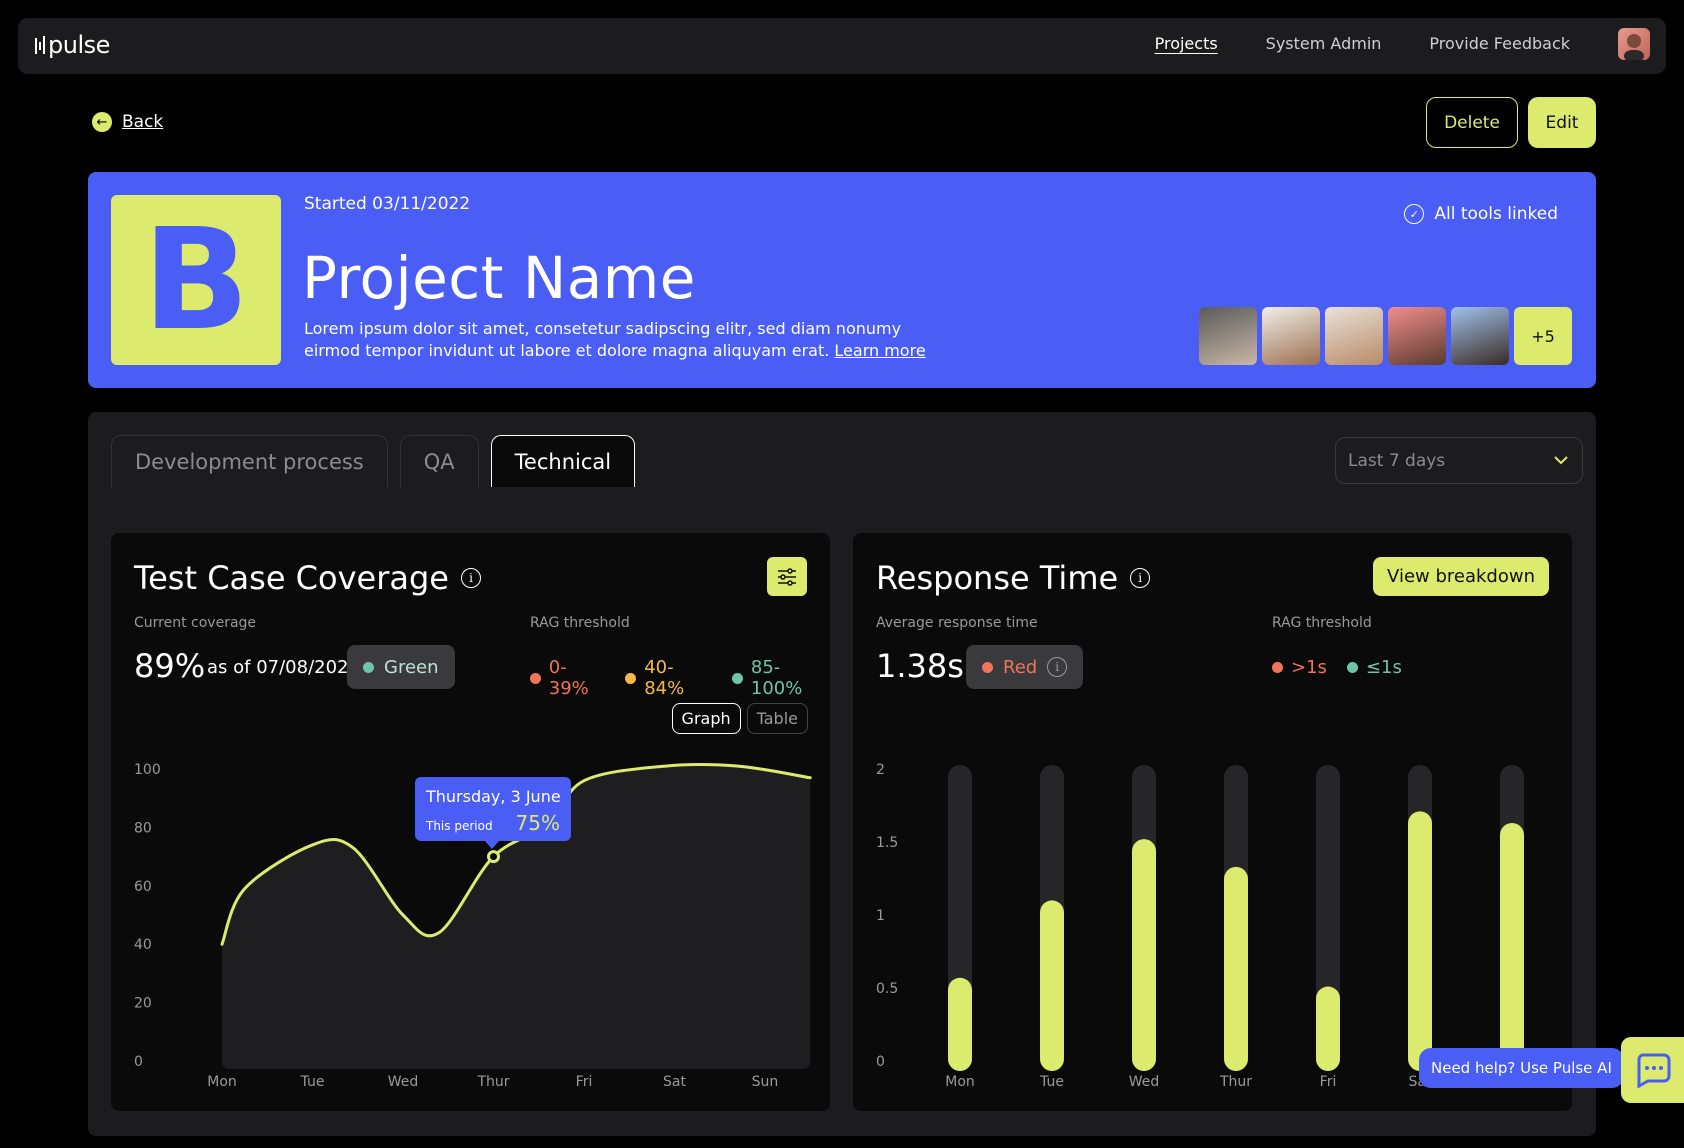 The width and height of the screenshot is (1684, 1148). I want to click on table-toggle: Table, so click(777, 718).